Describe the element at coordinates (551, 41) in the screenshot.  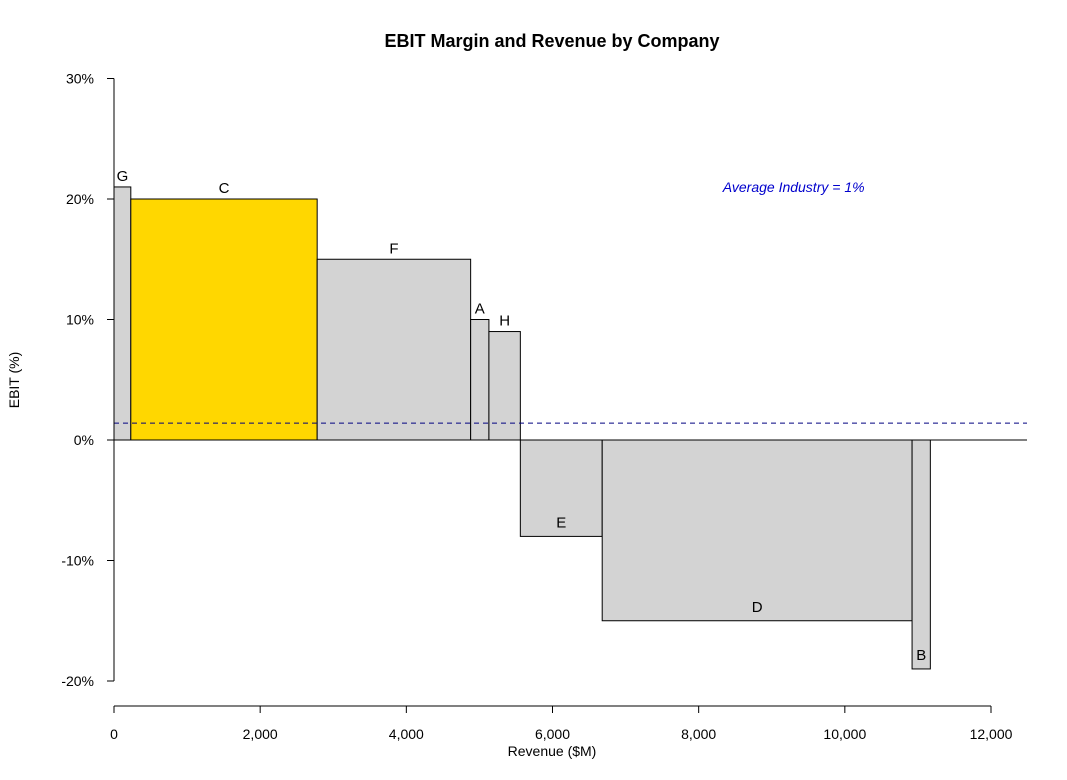
I see `chart-title: EBIT Margin and Revenue by Company` at that location.